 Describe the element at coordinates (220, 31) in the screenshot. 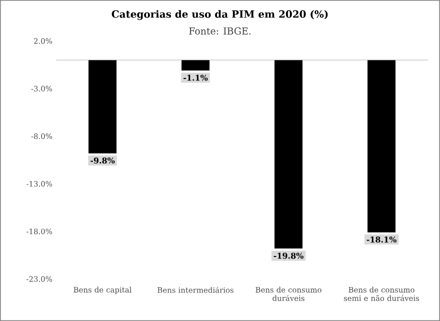

I see `chart-subtitle: Fonte: IBGE.` at that location.